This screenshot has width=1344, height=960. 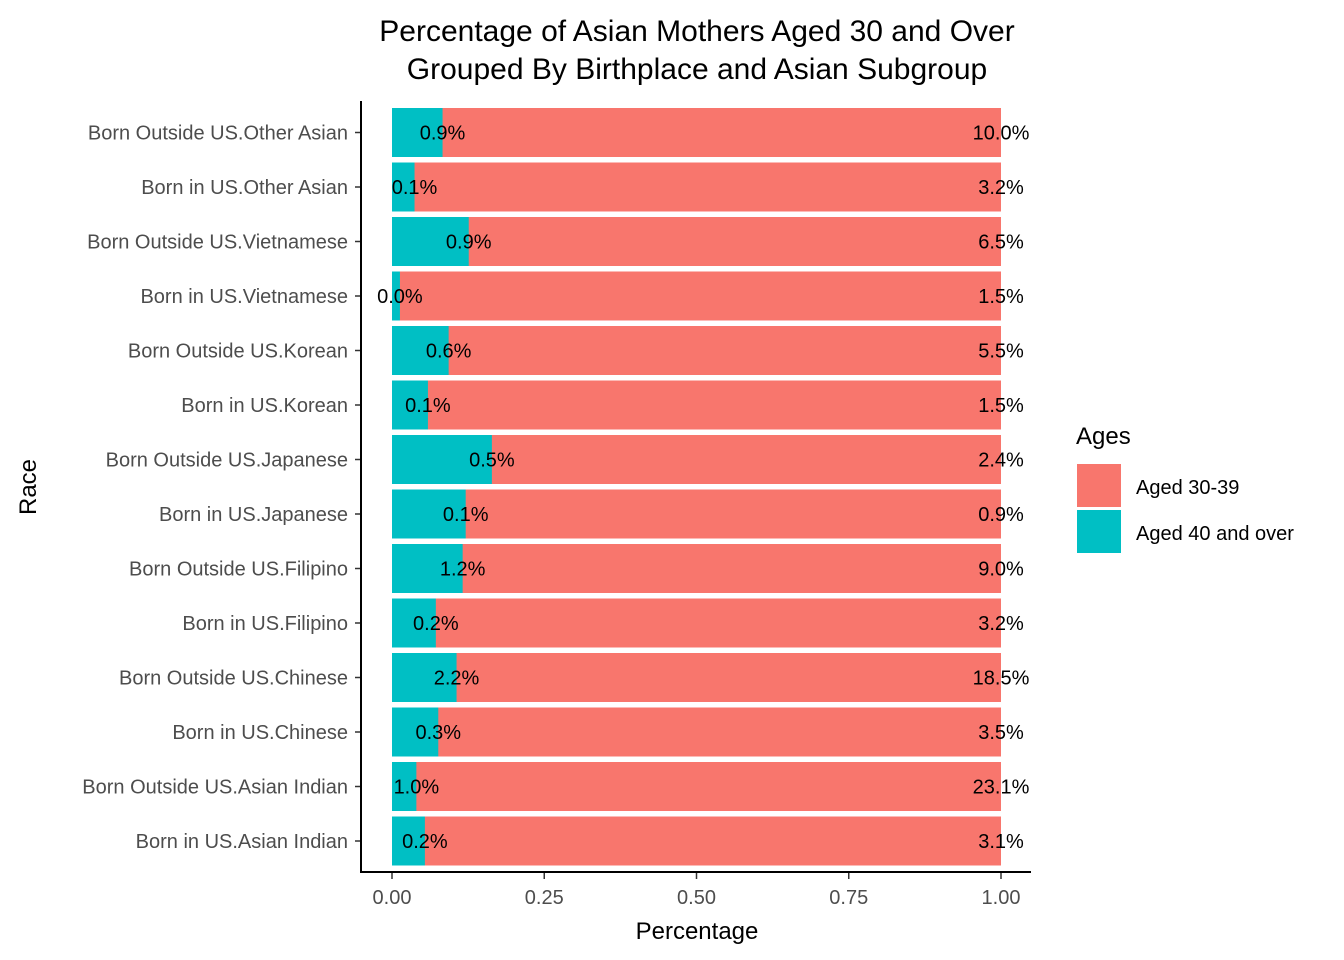 What do you see at coordinates (227, 461) in the screenshot?
I see `y-tick-label-born-outside-us-japanese: Born Outside US.Japanese` at bounding box center [227, 461].